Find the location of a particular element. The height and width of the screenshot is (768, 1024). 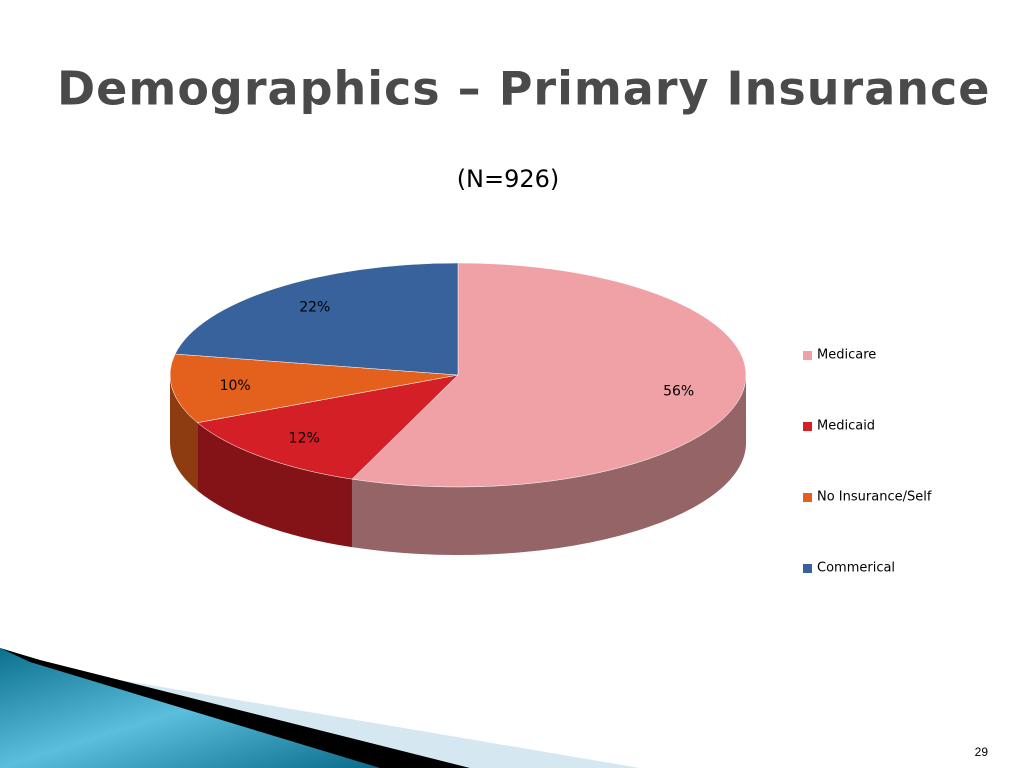

legend-label: Medicare is located at coordinates (846, 355).